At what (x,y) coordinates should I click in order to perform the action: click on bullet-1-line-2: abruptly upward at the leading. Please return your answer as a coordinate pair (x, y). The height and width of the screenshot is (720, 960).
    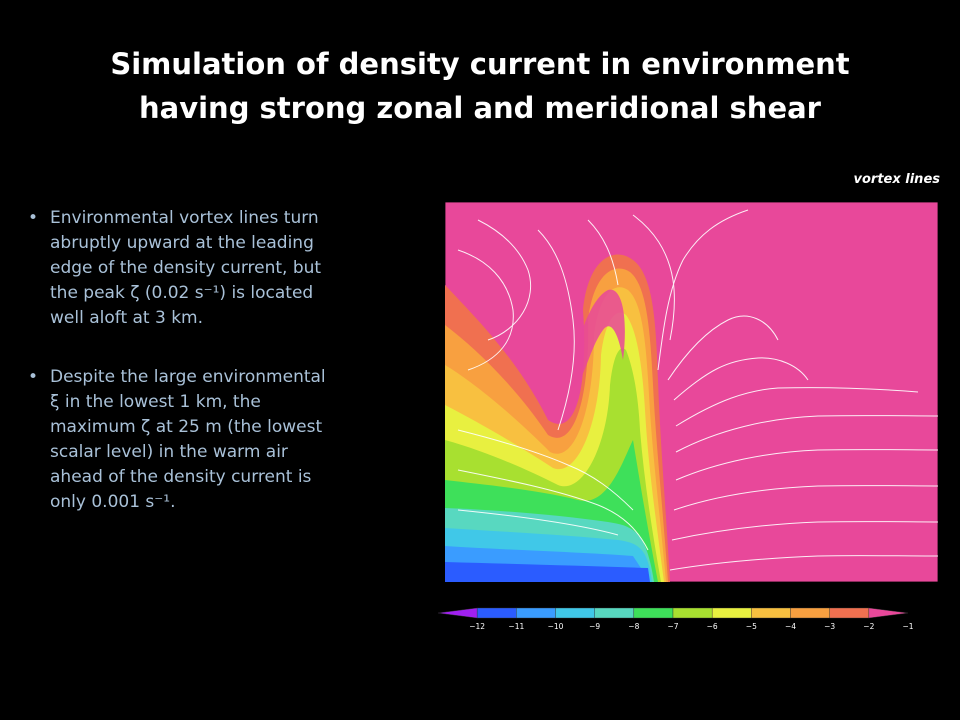
    Looking at the image, I should click on (182, 243).